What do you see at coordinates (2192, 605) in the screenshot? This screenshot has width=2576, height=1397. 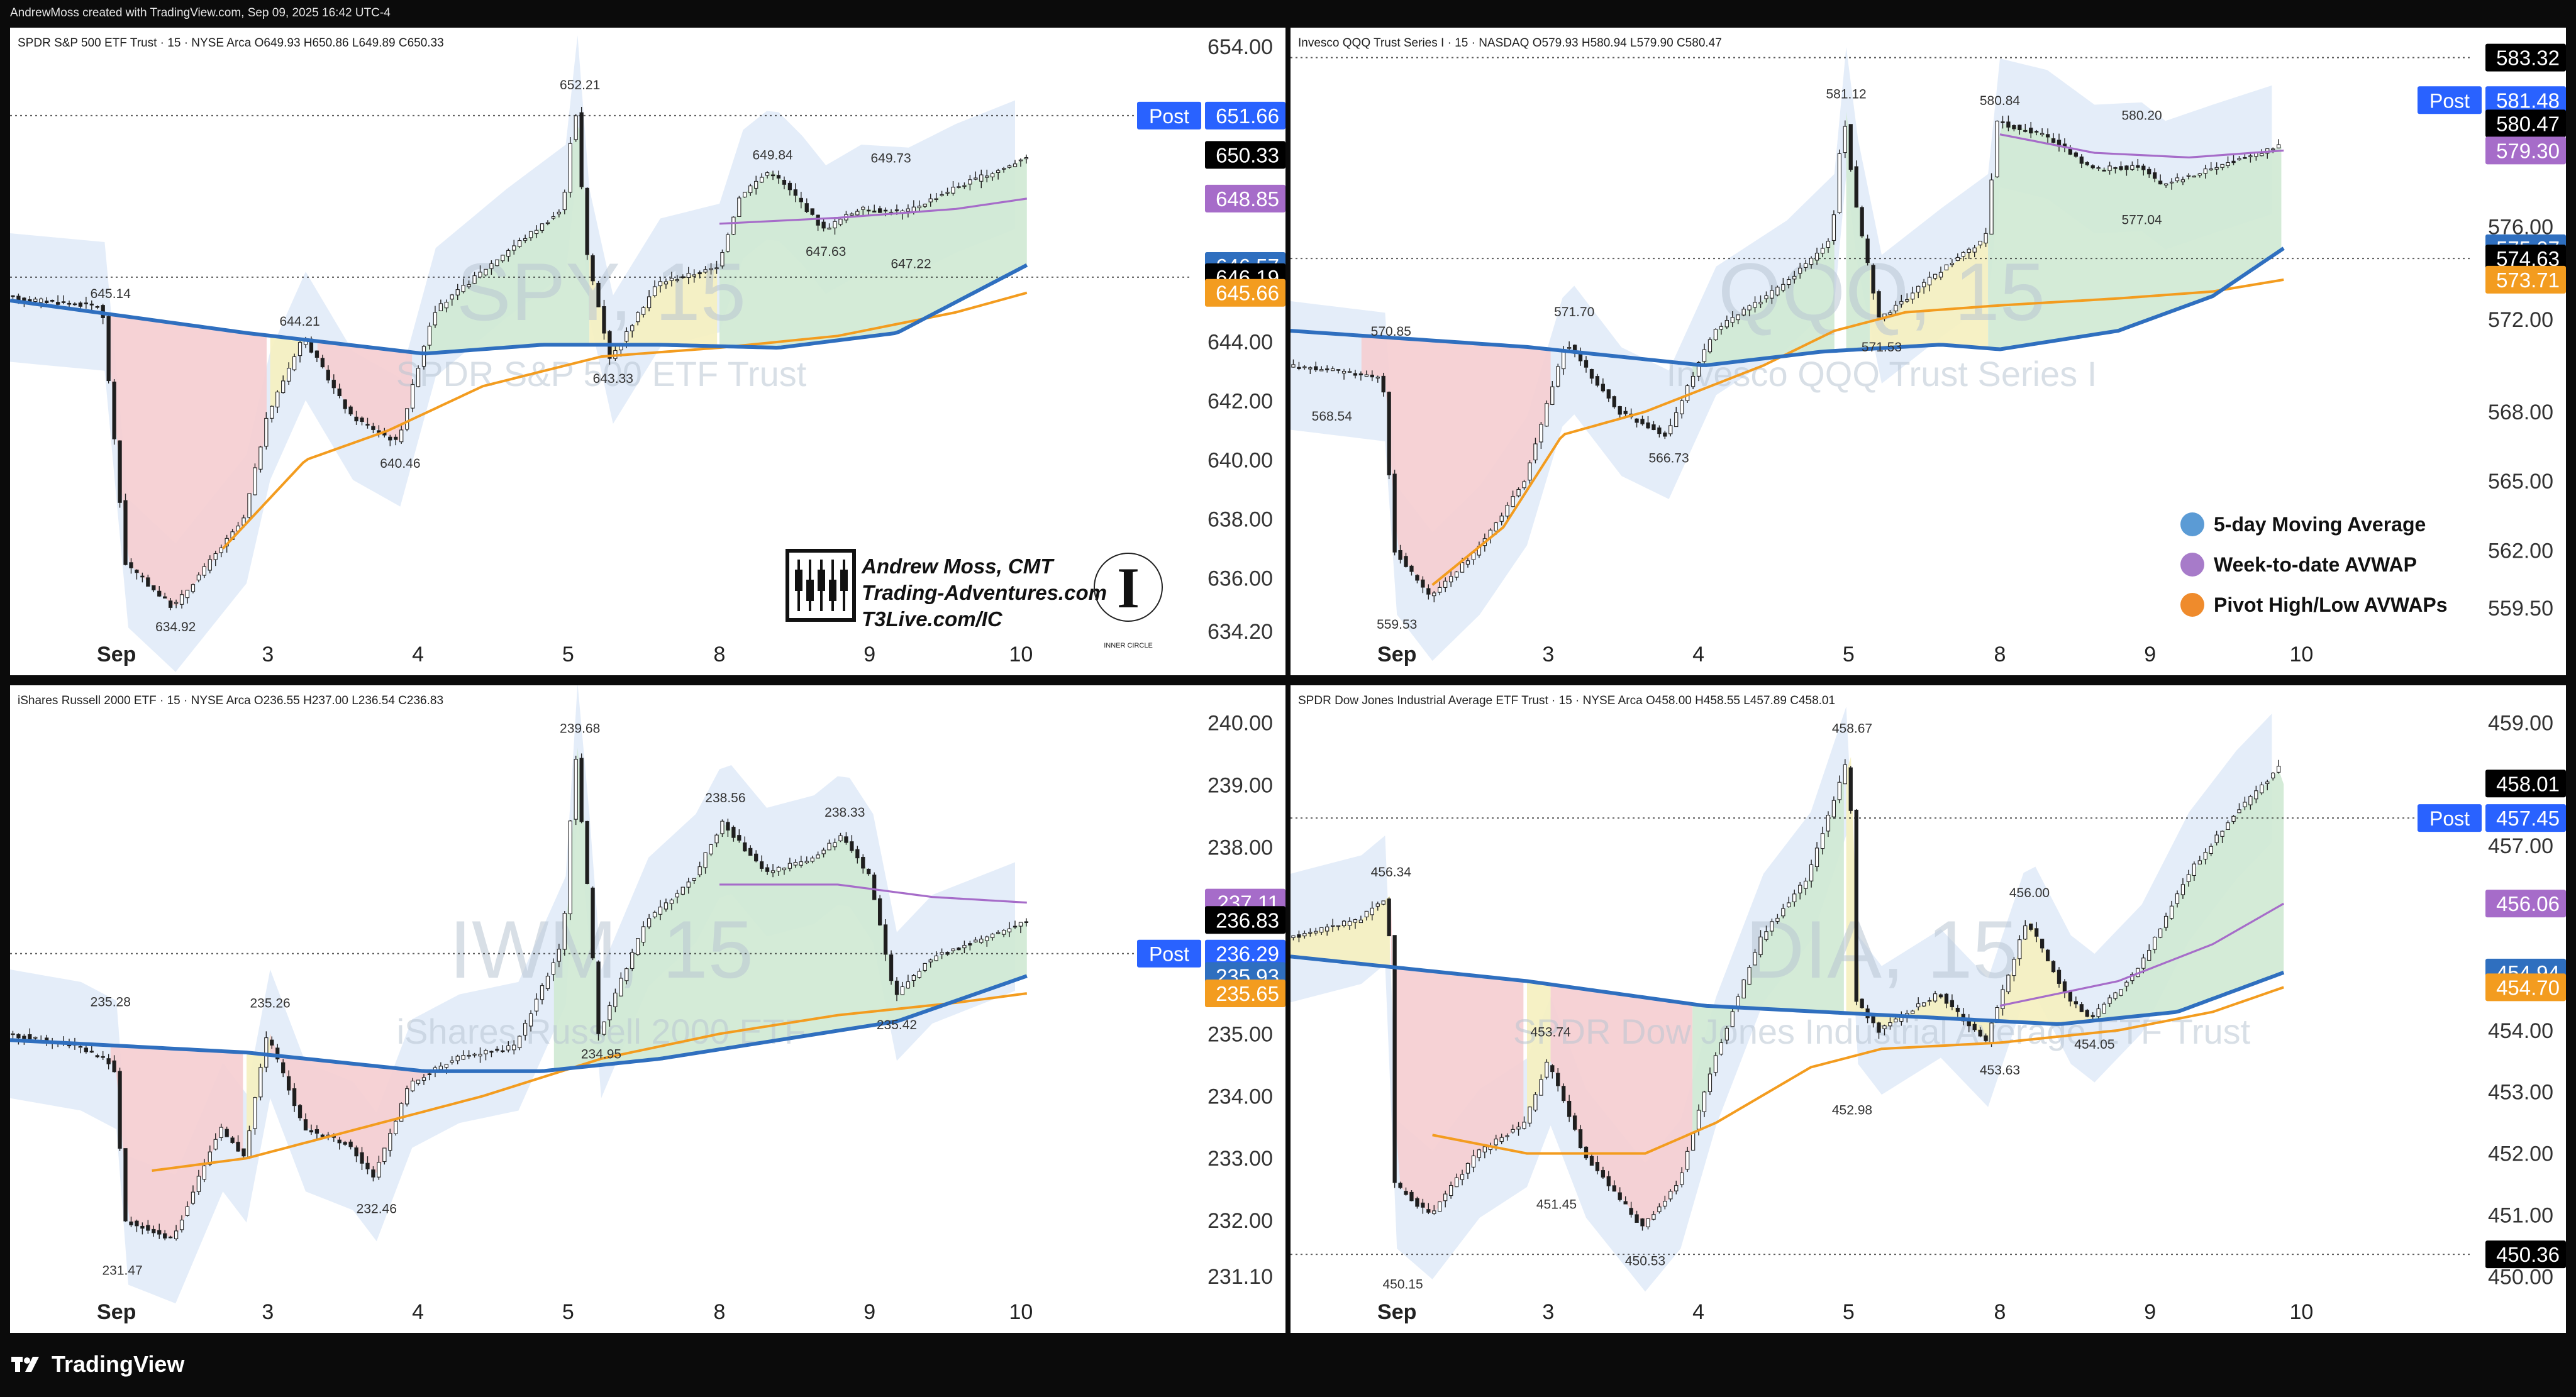 I see `legend-swatch` at bounding box center [2192, 605].